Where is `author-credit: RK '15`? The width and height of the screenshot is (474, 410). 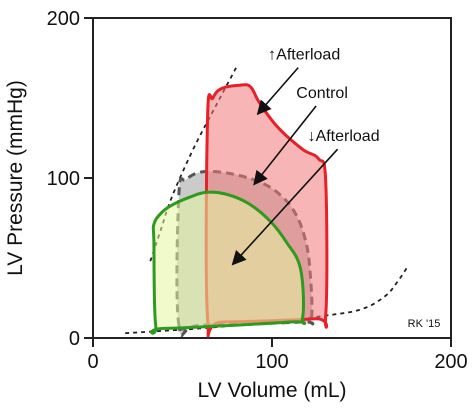
author-credit: RK '15 is located at coordinates (424, 324).